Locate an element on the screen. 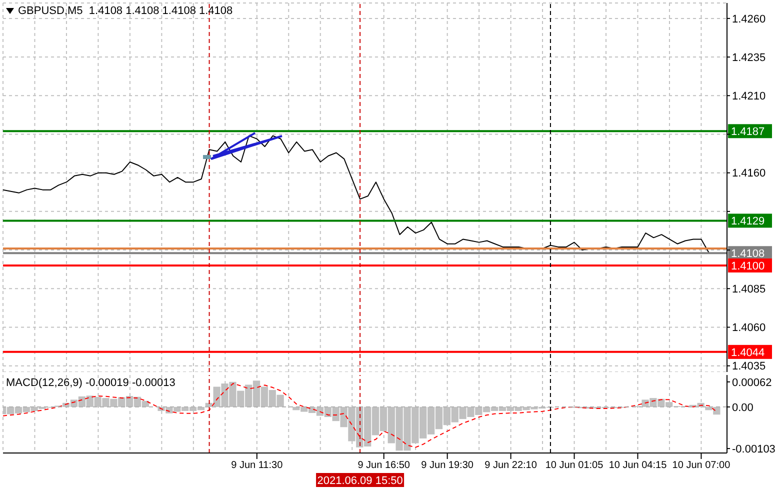 This screenshot has height=489, width=781. y-tick-label: 1.4085 is located at coordinates (749, 290).